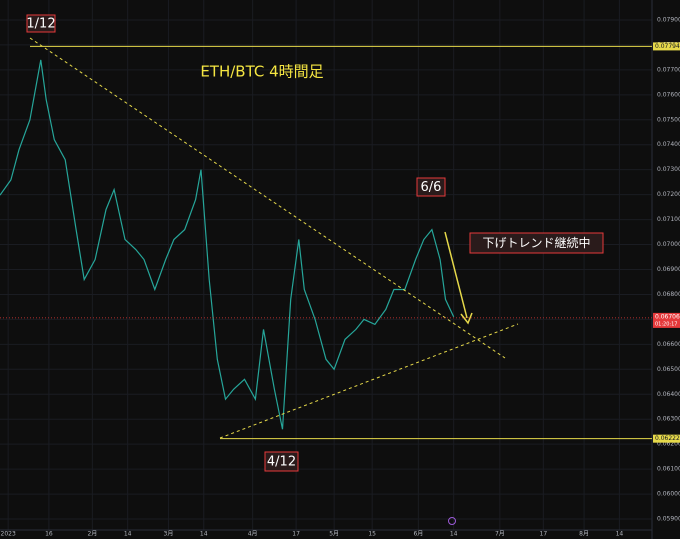  I want to click on y-tick-label: 0.05900, so click(668, 519).